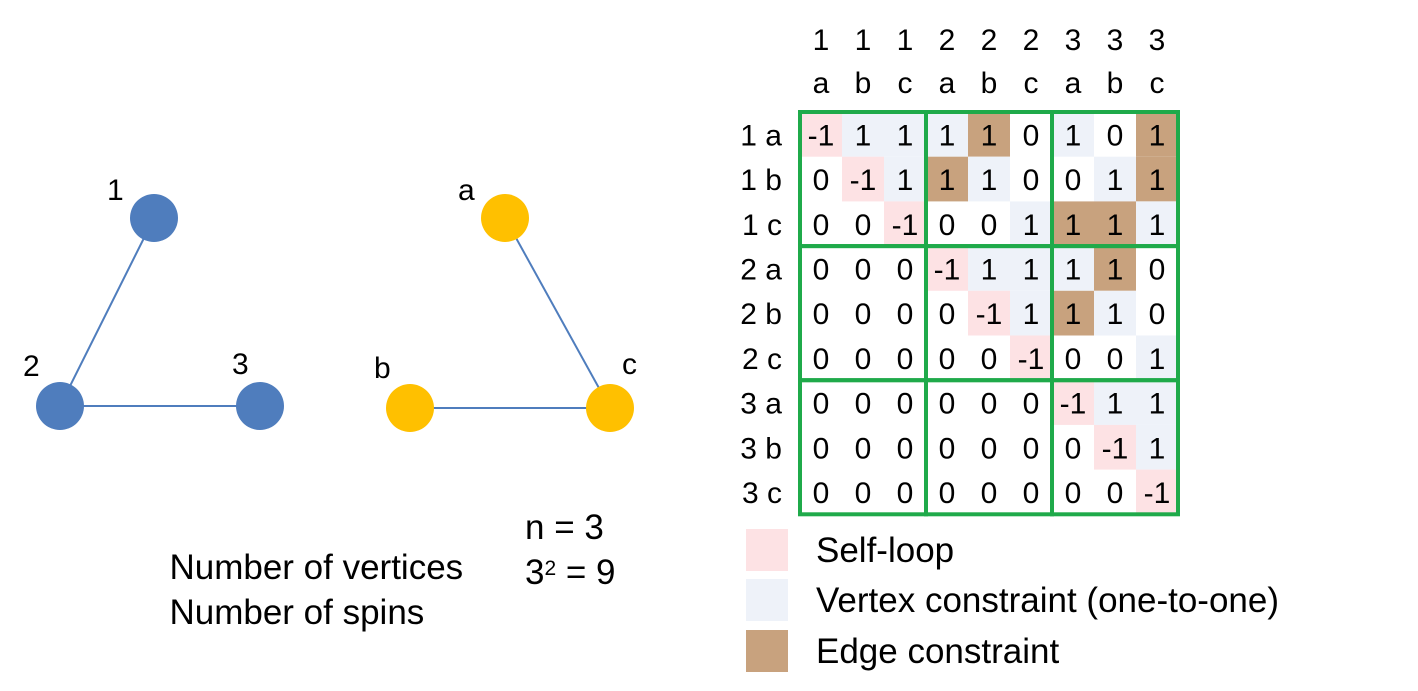 This screenshot has width=1418, height=691. Describe the element at coordinates (570, 573) in the screenshot. I see `spins-formula: 32 = 9` at that location.